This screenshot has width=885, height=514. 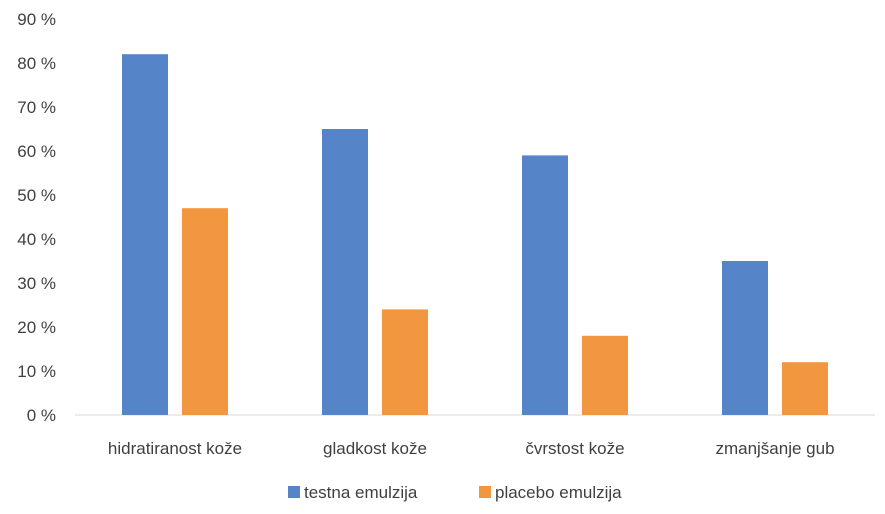 What do you see at coordinates (36, 327) in the screenshot?
I see `y-tick-label: 20 %` at bounding box center [36, 327].